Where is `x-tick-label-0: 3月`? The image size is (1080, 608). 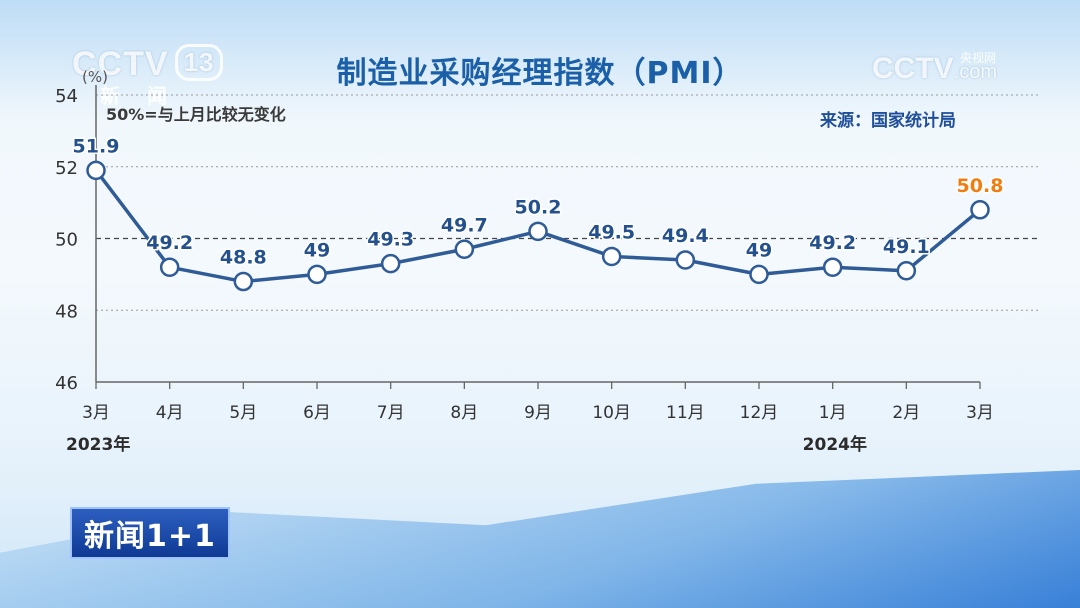
x-tick-label-0: 3月 is located at coordinates (96, 413).